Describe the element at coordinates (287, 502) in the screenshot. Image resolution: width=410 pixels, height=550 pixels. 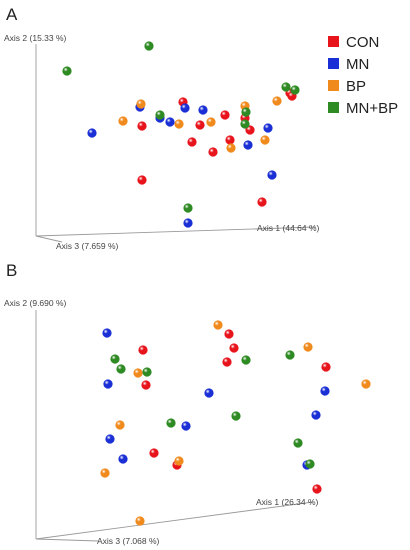
I see `panel-b-axis1-label: Axis 1 (26.34 %)` at that location.